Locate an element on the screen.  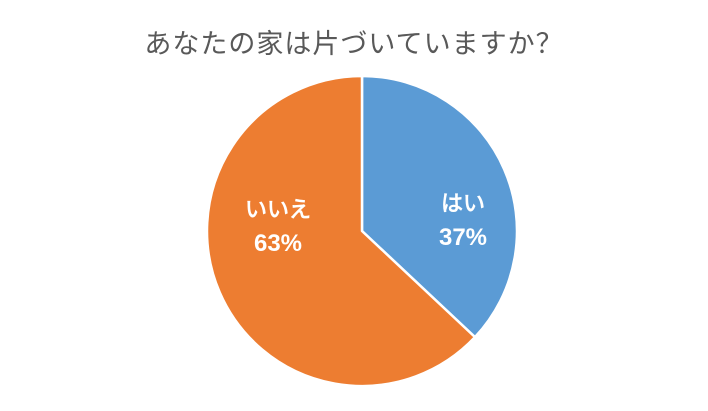
chart-title: あなたの家は片づいていますか？ is located at coordinates (354, 44).